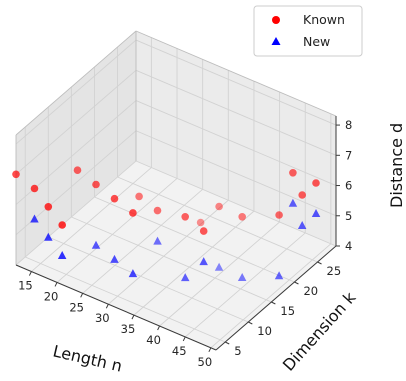 The width and height of the screenshot is (406, 381). I want to click on x-tick-label: 40, so click(153, 340).